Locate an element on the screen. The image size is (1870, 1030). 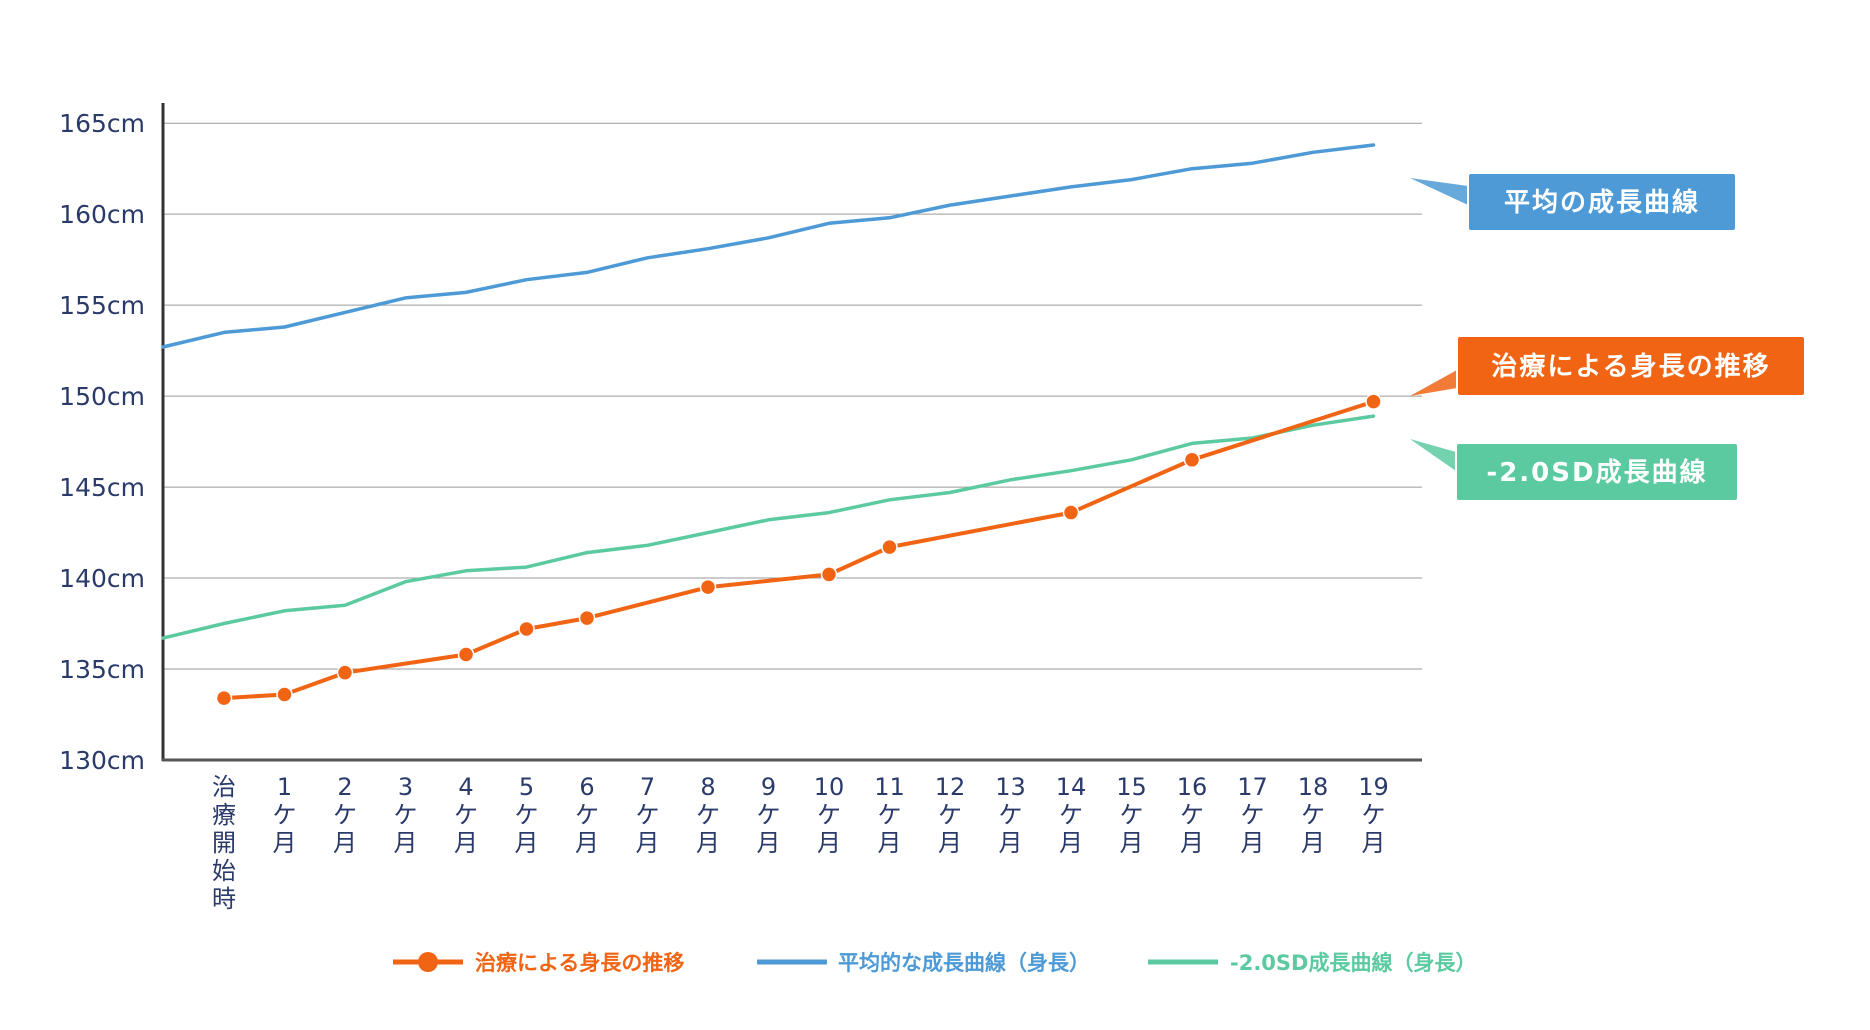
callout-label: -2.0SD成長曲線 is located at coordinates (1596, 472).